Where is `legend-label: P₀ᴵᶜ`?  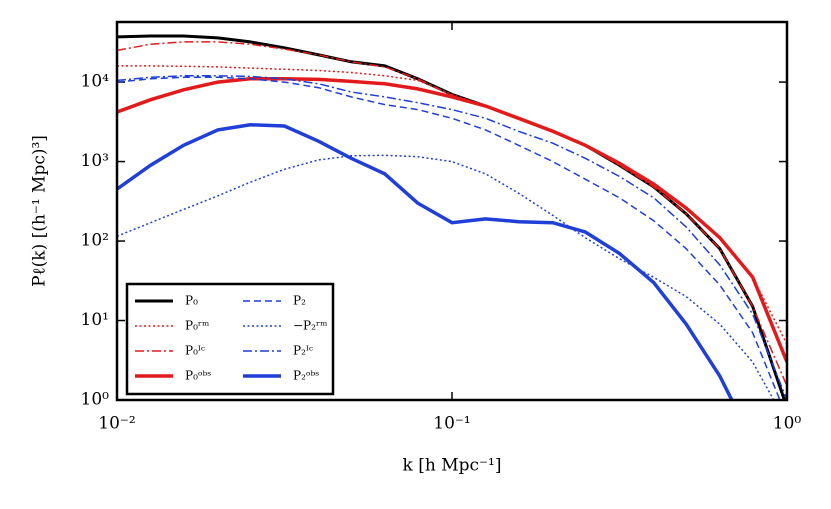
legend-label: P₀ᴵᶜ is located at coordinates (195, 351).